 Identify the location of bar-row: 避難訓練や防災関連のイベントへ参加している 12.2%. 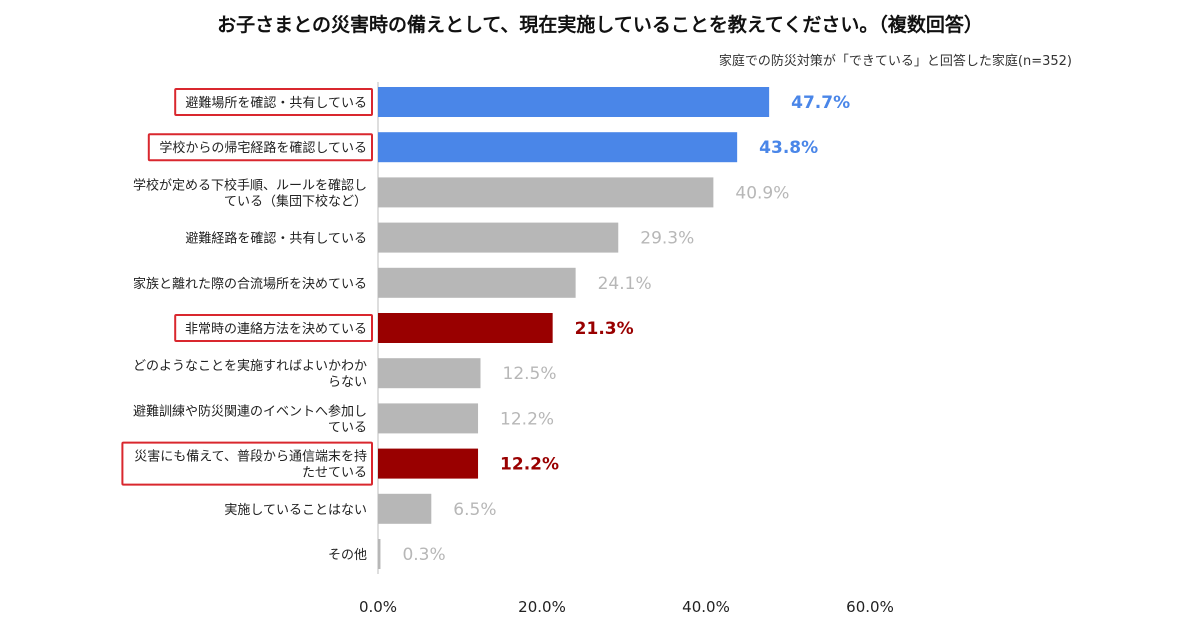
(343, 419).